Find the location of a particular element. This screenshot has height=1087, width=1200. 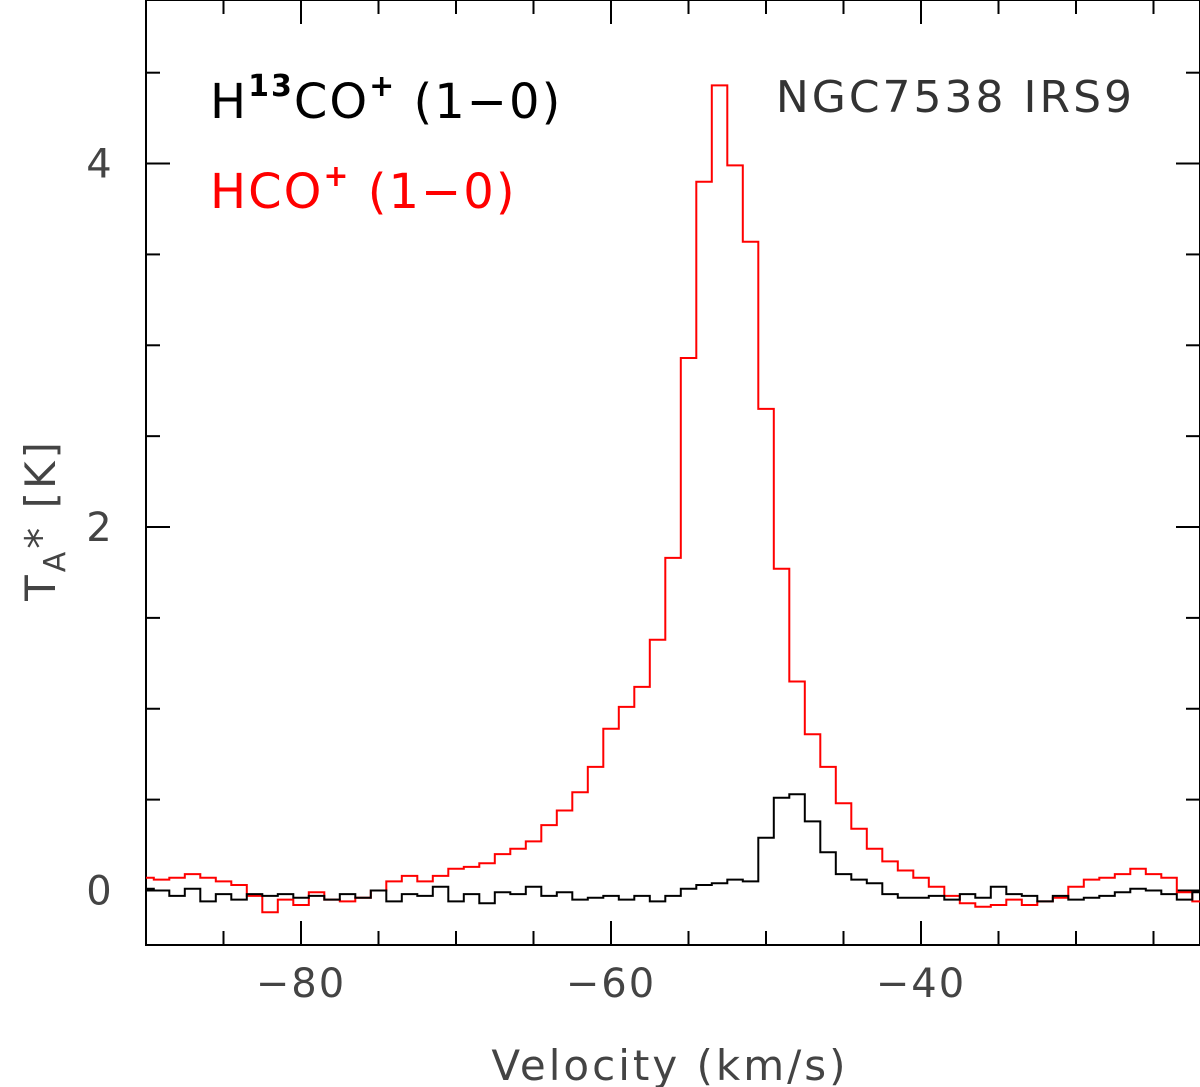

y-tick-label: 2 is located at coordinates (99, 528).